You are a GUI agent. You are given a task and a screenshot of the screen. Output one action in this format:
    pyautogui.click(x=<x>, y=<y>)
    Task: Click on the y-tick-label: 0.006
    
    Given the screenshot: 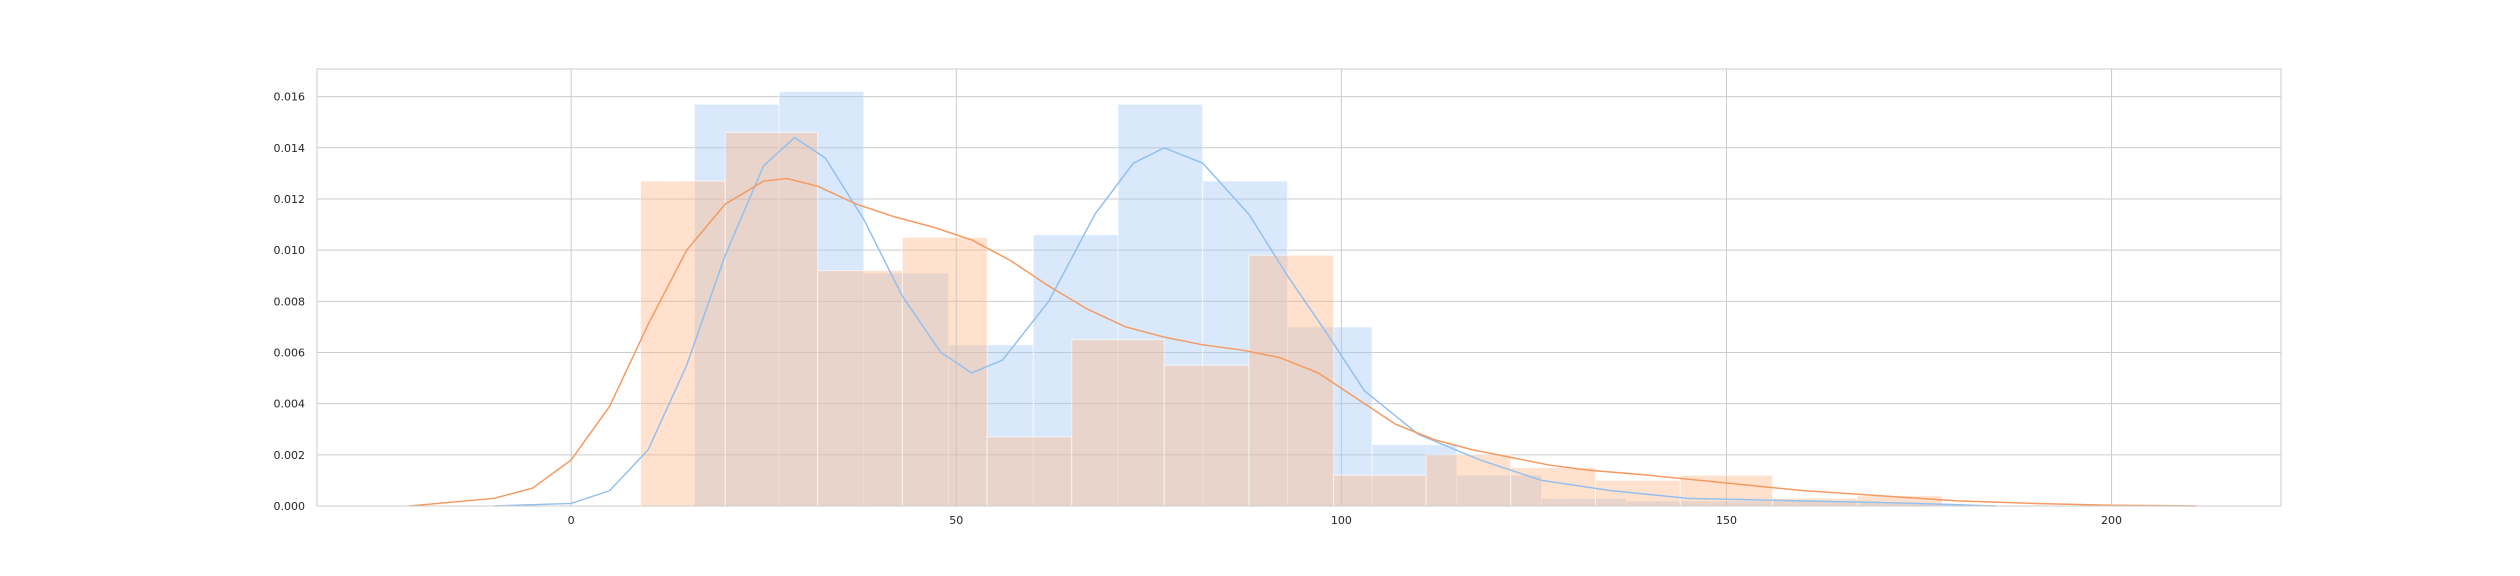 What is the action you would take?
    pyautogui.click(x=290, y=352)
    